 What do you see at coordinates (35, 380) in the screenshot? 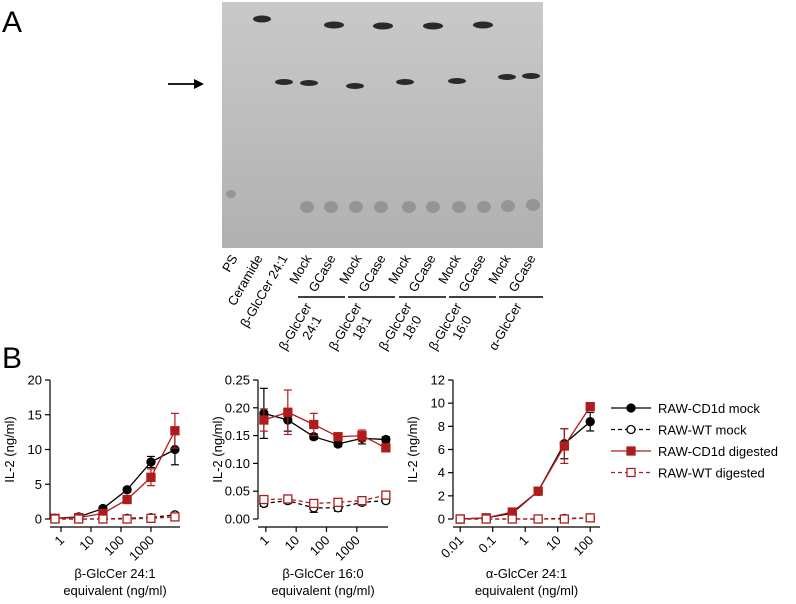
I see `y-tick-label: 20` at bounding box center [35, 380].